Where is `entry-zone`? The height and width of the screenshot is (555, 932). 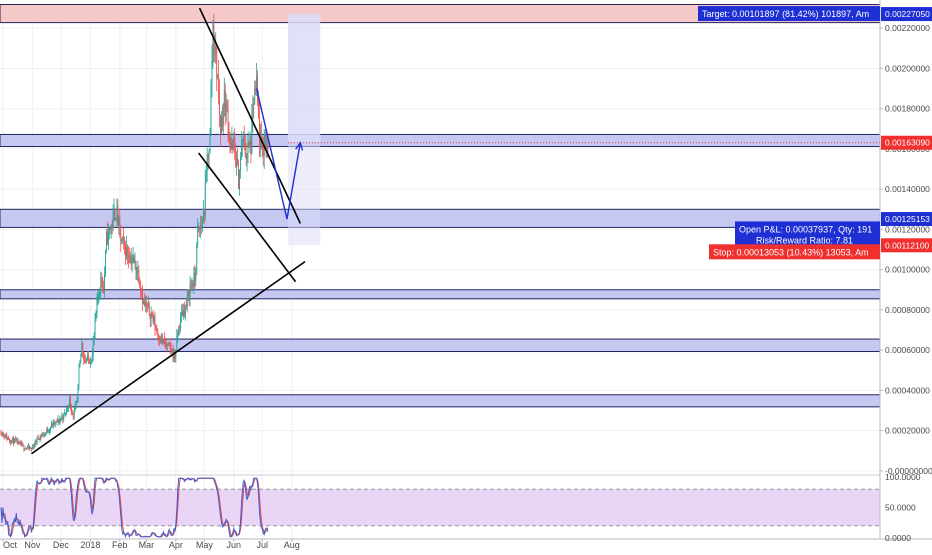
entry-zone is located at coordinates (440, 140).